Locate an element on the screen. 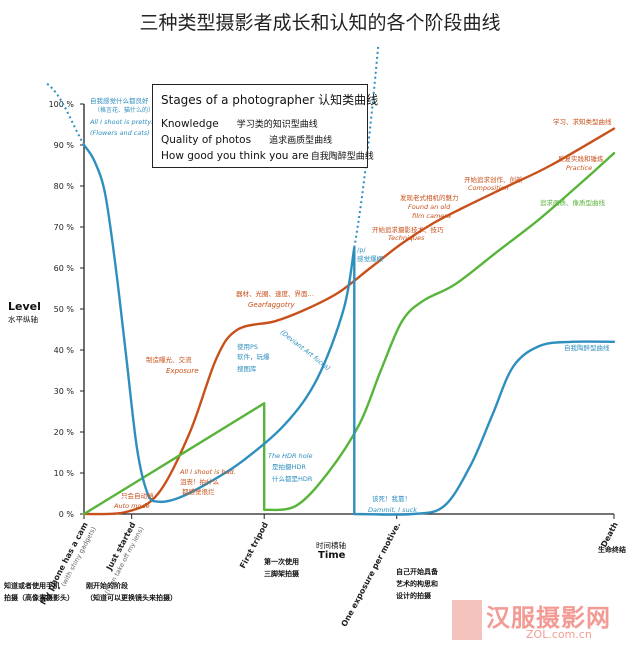 This screenshot has width=640, height=647. page-title: 三种类型摄影者成长和认知的各个阶段曲线 is located at coordinates (320, 23).